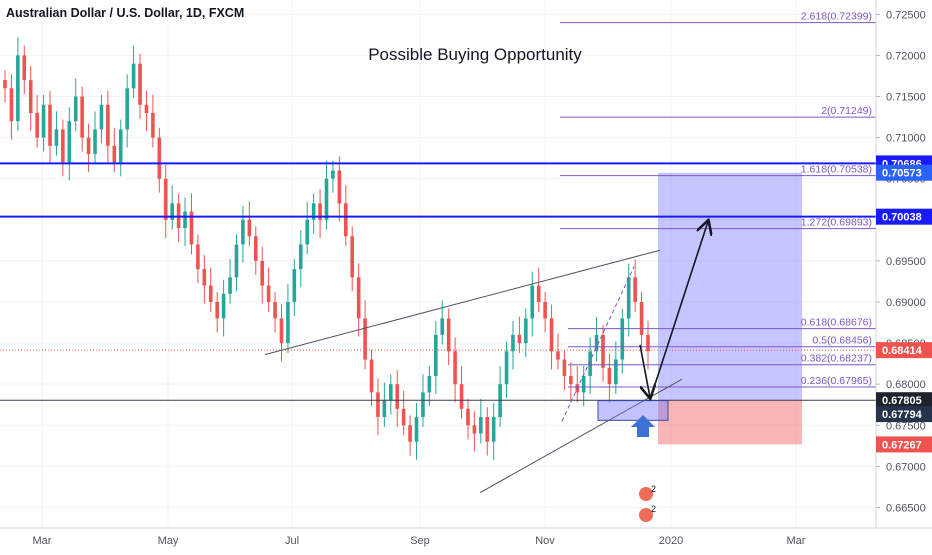 The image size is (932, 555). Describe the element at coordinates (836, 323) in the screenshot. I see `fib-level-label: 0.618(0.68676)` at that location.